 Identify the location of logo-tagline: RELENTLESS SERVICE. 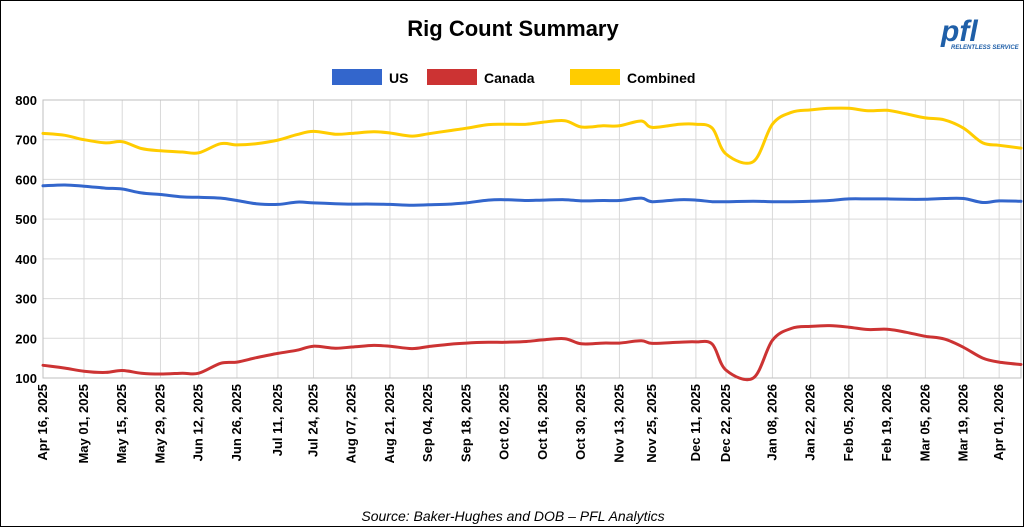
(985, 48).